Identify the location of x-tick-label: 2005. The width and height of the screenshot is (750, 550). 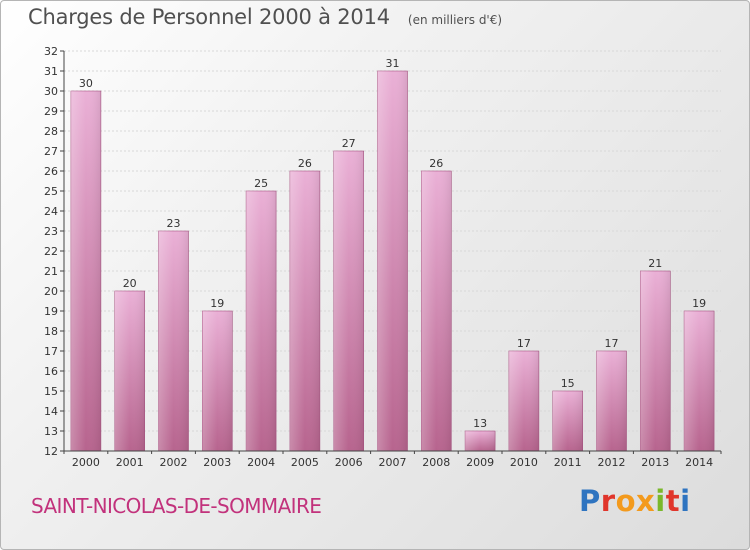
(305, 462).